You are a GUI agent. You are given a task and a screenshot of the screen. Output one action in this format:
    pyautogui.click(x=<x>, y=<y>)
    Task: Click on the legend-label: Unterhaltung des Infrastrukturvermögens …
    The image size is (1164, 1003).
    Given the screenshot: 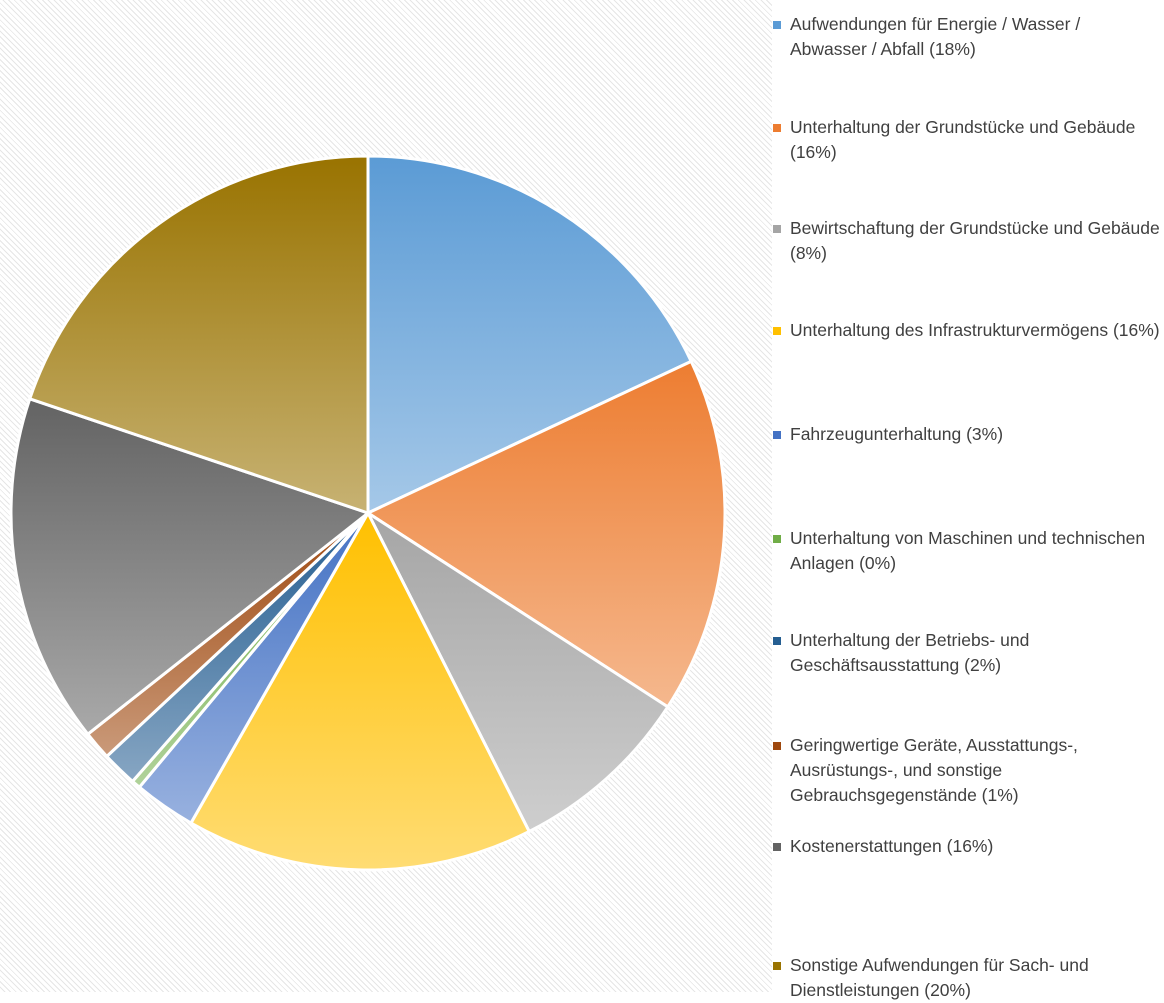 What is the action you would take?
    pyautogui.click(x=975, y=330)
    